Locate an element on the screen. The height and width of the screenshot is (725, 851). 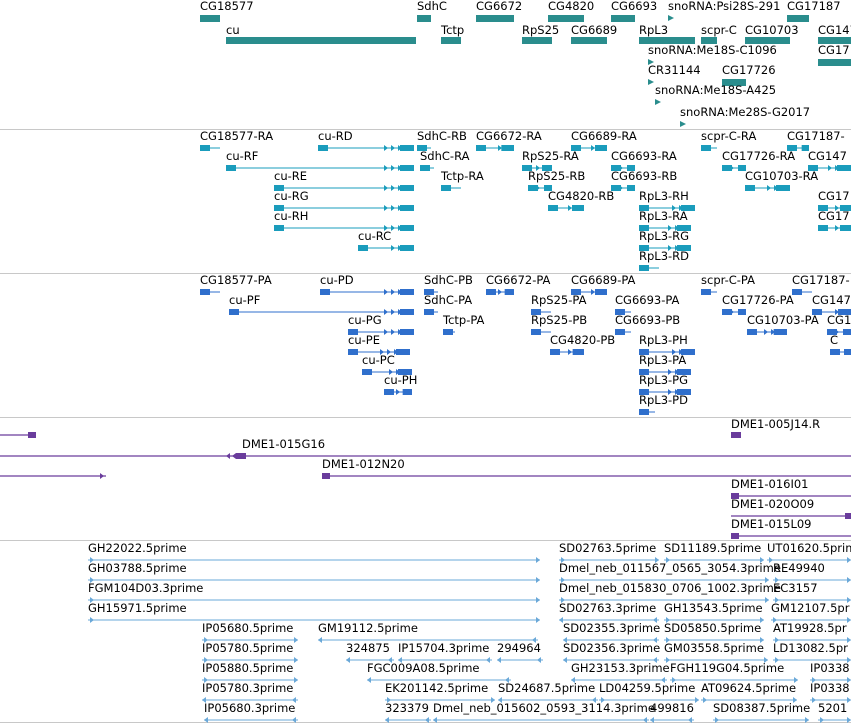
feature-label: SD02763.3prime is located at coordinates (608, 608).